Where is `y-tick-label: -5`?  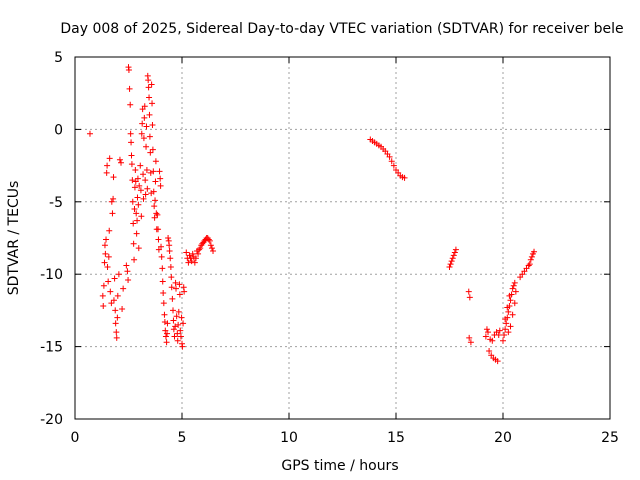
y-tick-label: -5 is located at coordinates (56, 203).